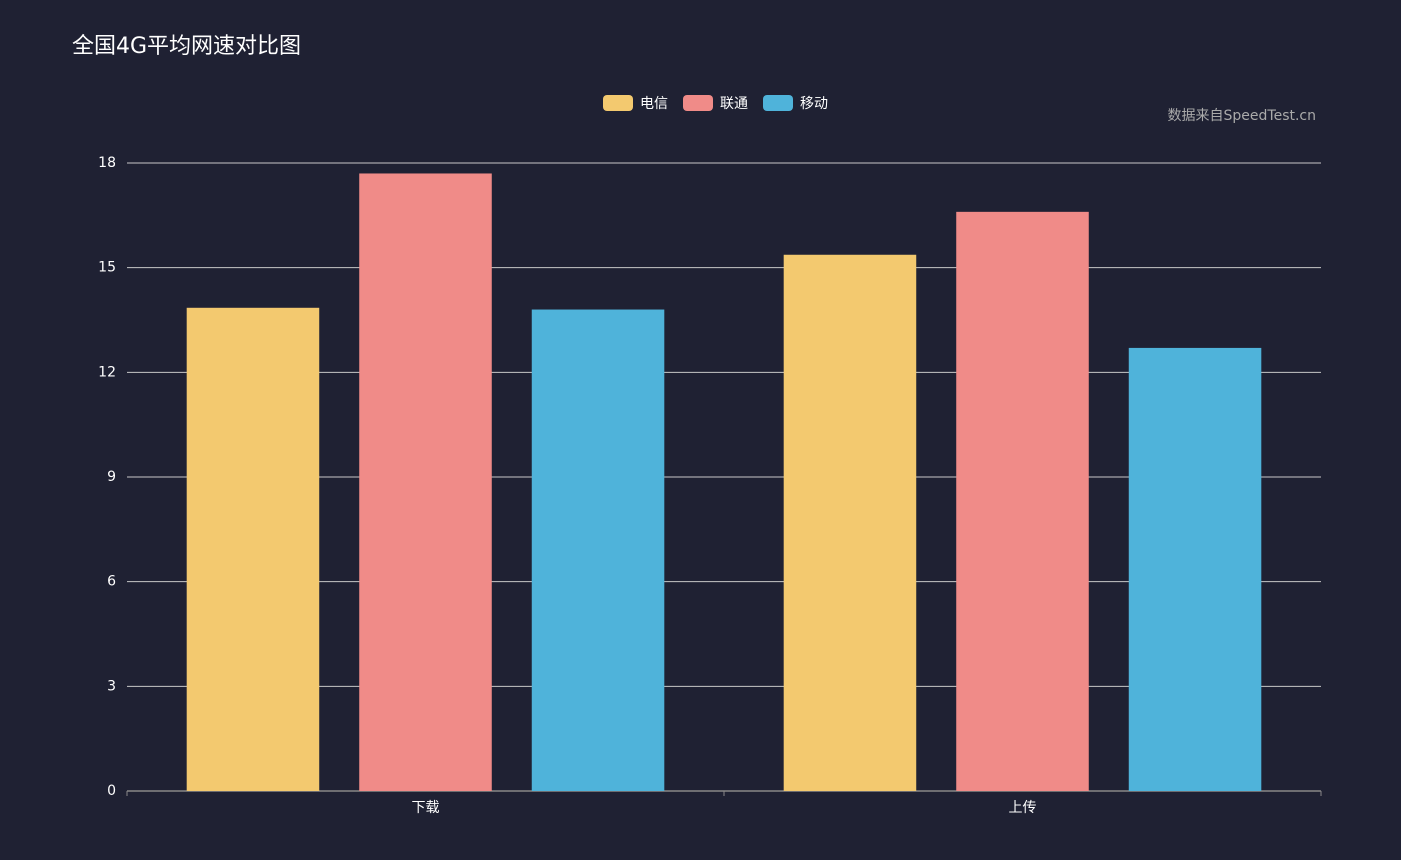 This screenshot has width=1401, height=860. I want to click on y-tick-label: 3, so click(111, 686).